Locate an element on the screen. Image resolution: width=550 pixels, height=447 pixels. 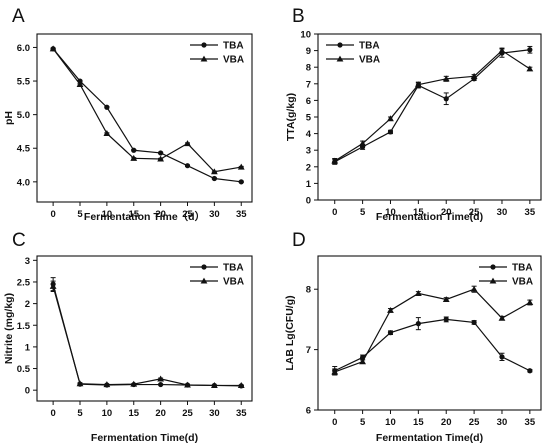
y-tick-label: 10 is located at coordinates (305, 35).